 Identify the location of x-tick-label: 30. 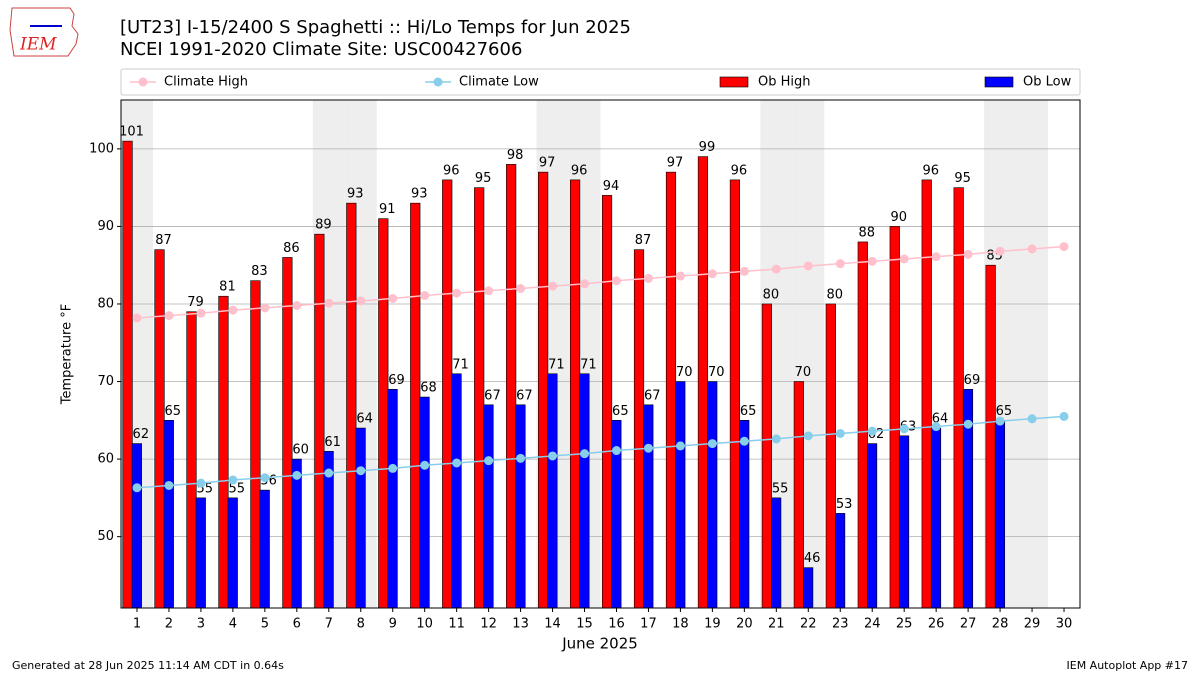
(1064, 624).